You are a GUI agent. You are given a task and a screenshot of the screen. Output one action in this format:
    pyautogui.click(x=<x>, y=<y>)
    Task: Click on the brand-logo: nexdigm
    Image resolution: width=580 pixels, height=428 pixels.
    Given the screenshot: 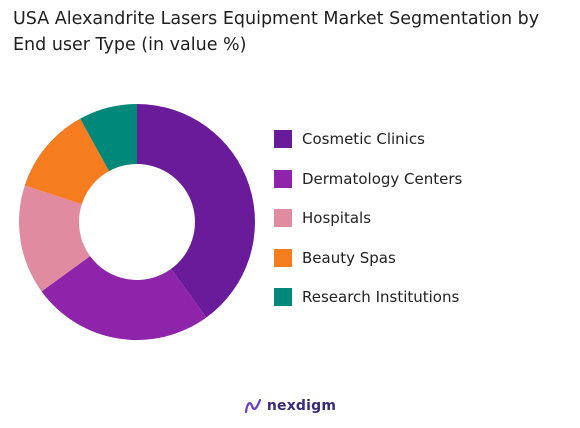 What is the action you would take?
    pyautogui.click(x=290, y=406)
    